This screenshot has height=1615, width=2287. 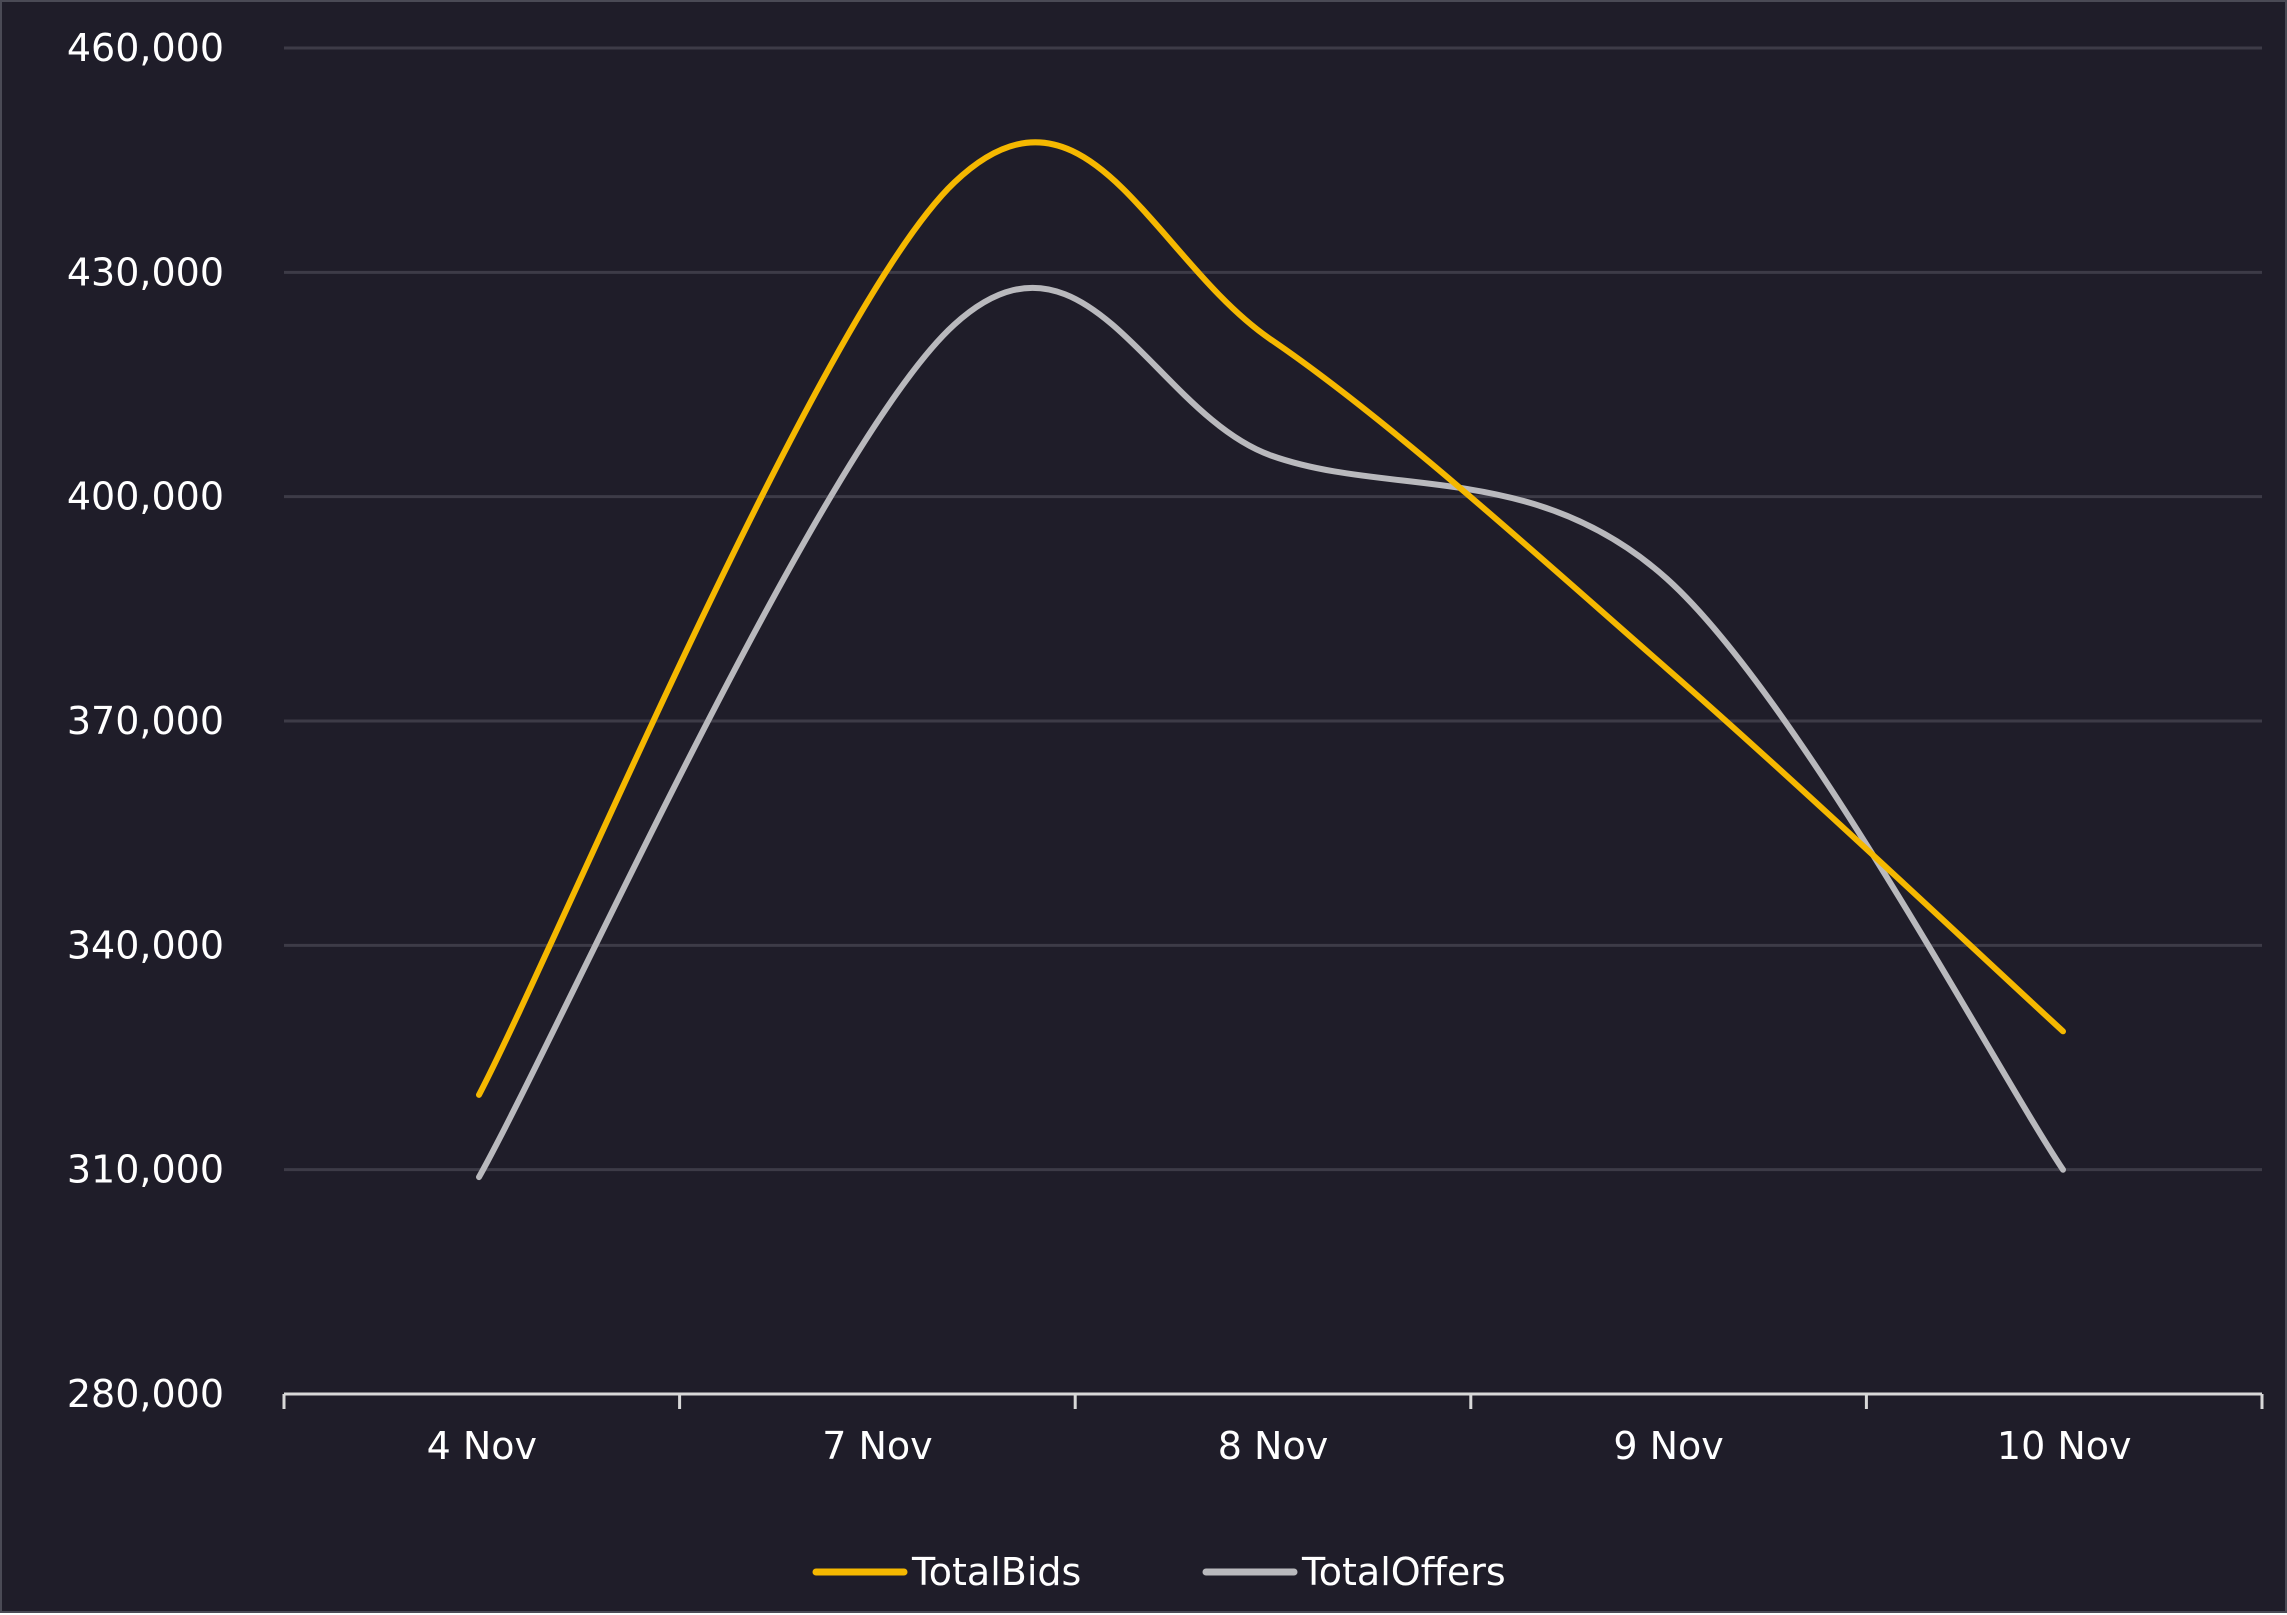 What do you see at coordinates (145, 497) in the screenshot?
I see `y-tick-label: 400,000` at bounding box center [145, 497].